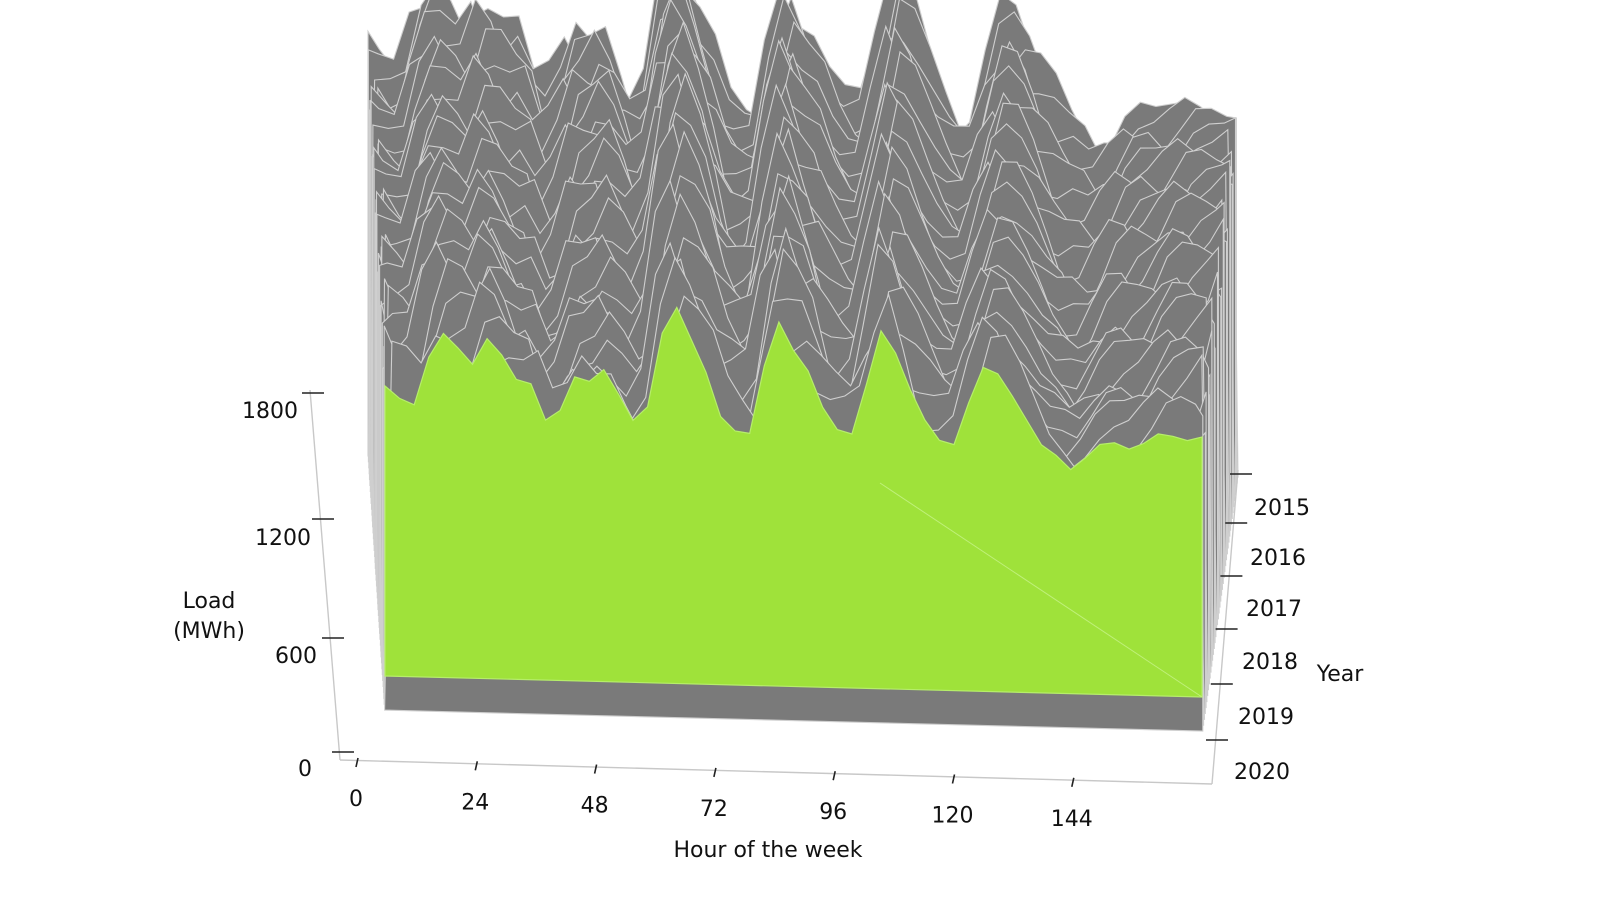 Image resolution: width=1597 pixels, height=901 pixels. I want to click on x-tick-label: 0, so click(356, 799).